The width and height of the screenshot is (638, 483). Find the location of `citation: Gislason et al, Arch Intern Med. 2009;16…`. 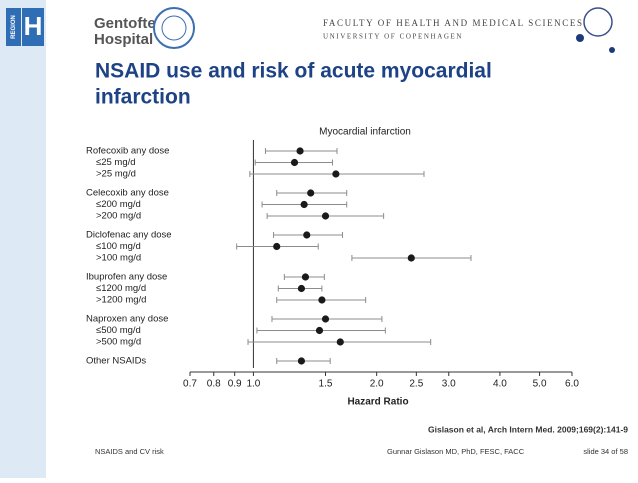

citation: Gislason et al, Arch Intern Med. 2009;16… is located at coordinates (528, 429).